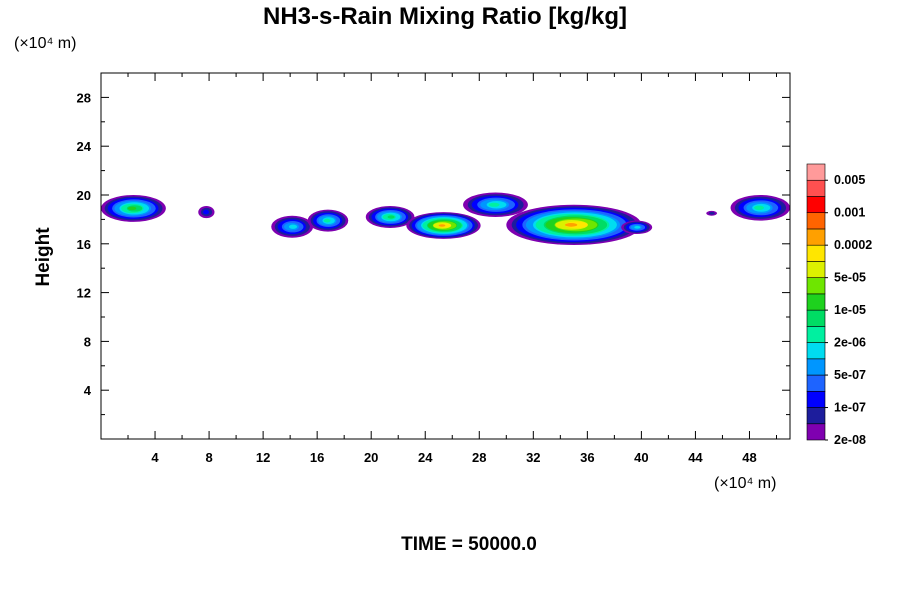 The width and height of the screenshot is (900, 600). What do you see at coordinates (479, 457) in the screenshot?
I see `x-tick-label: 28` at bounding box center [479, 457].